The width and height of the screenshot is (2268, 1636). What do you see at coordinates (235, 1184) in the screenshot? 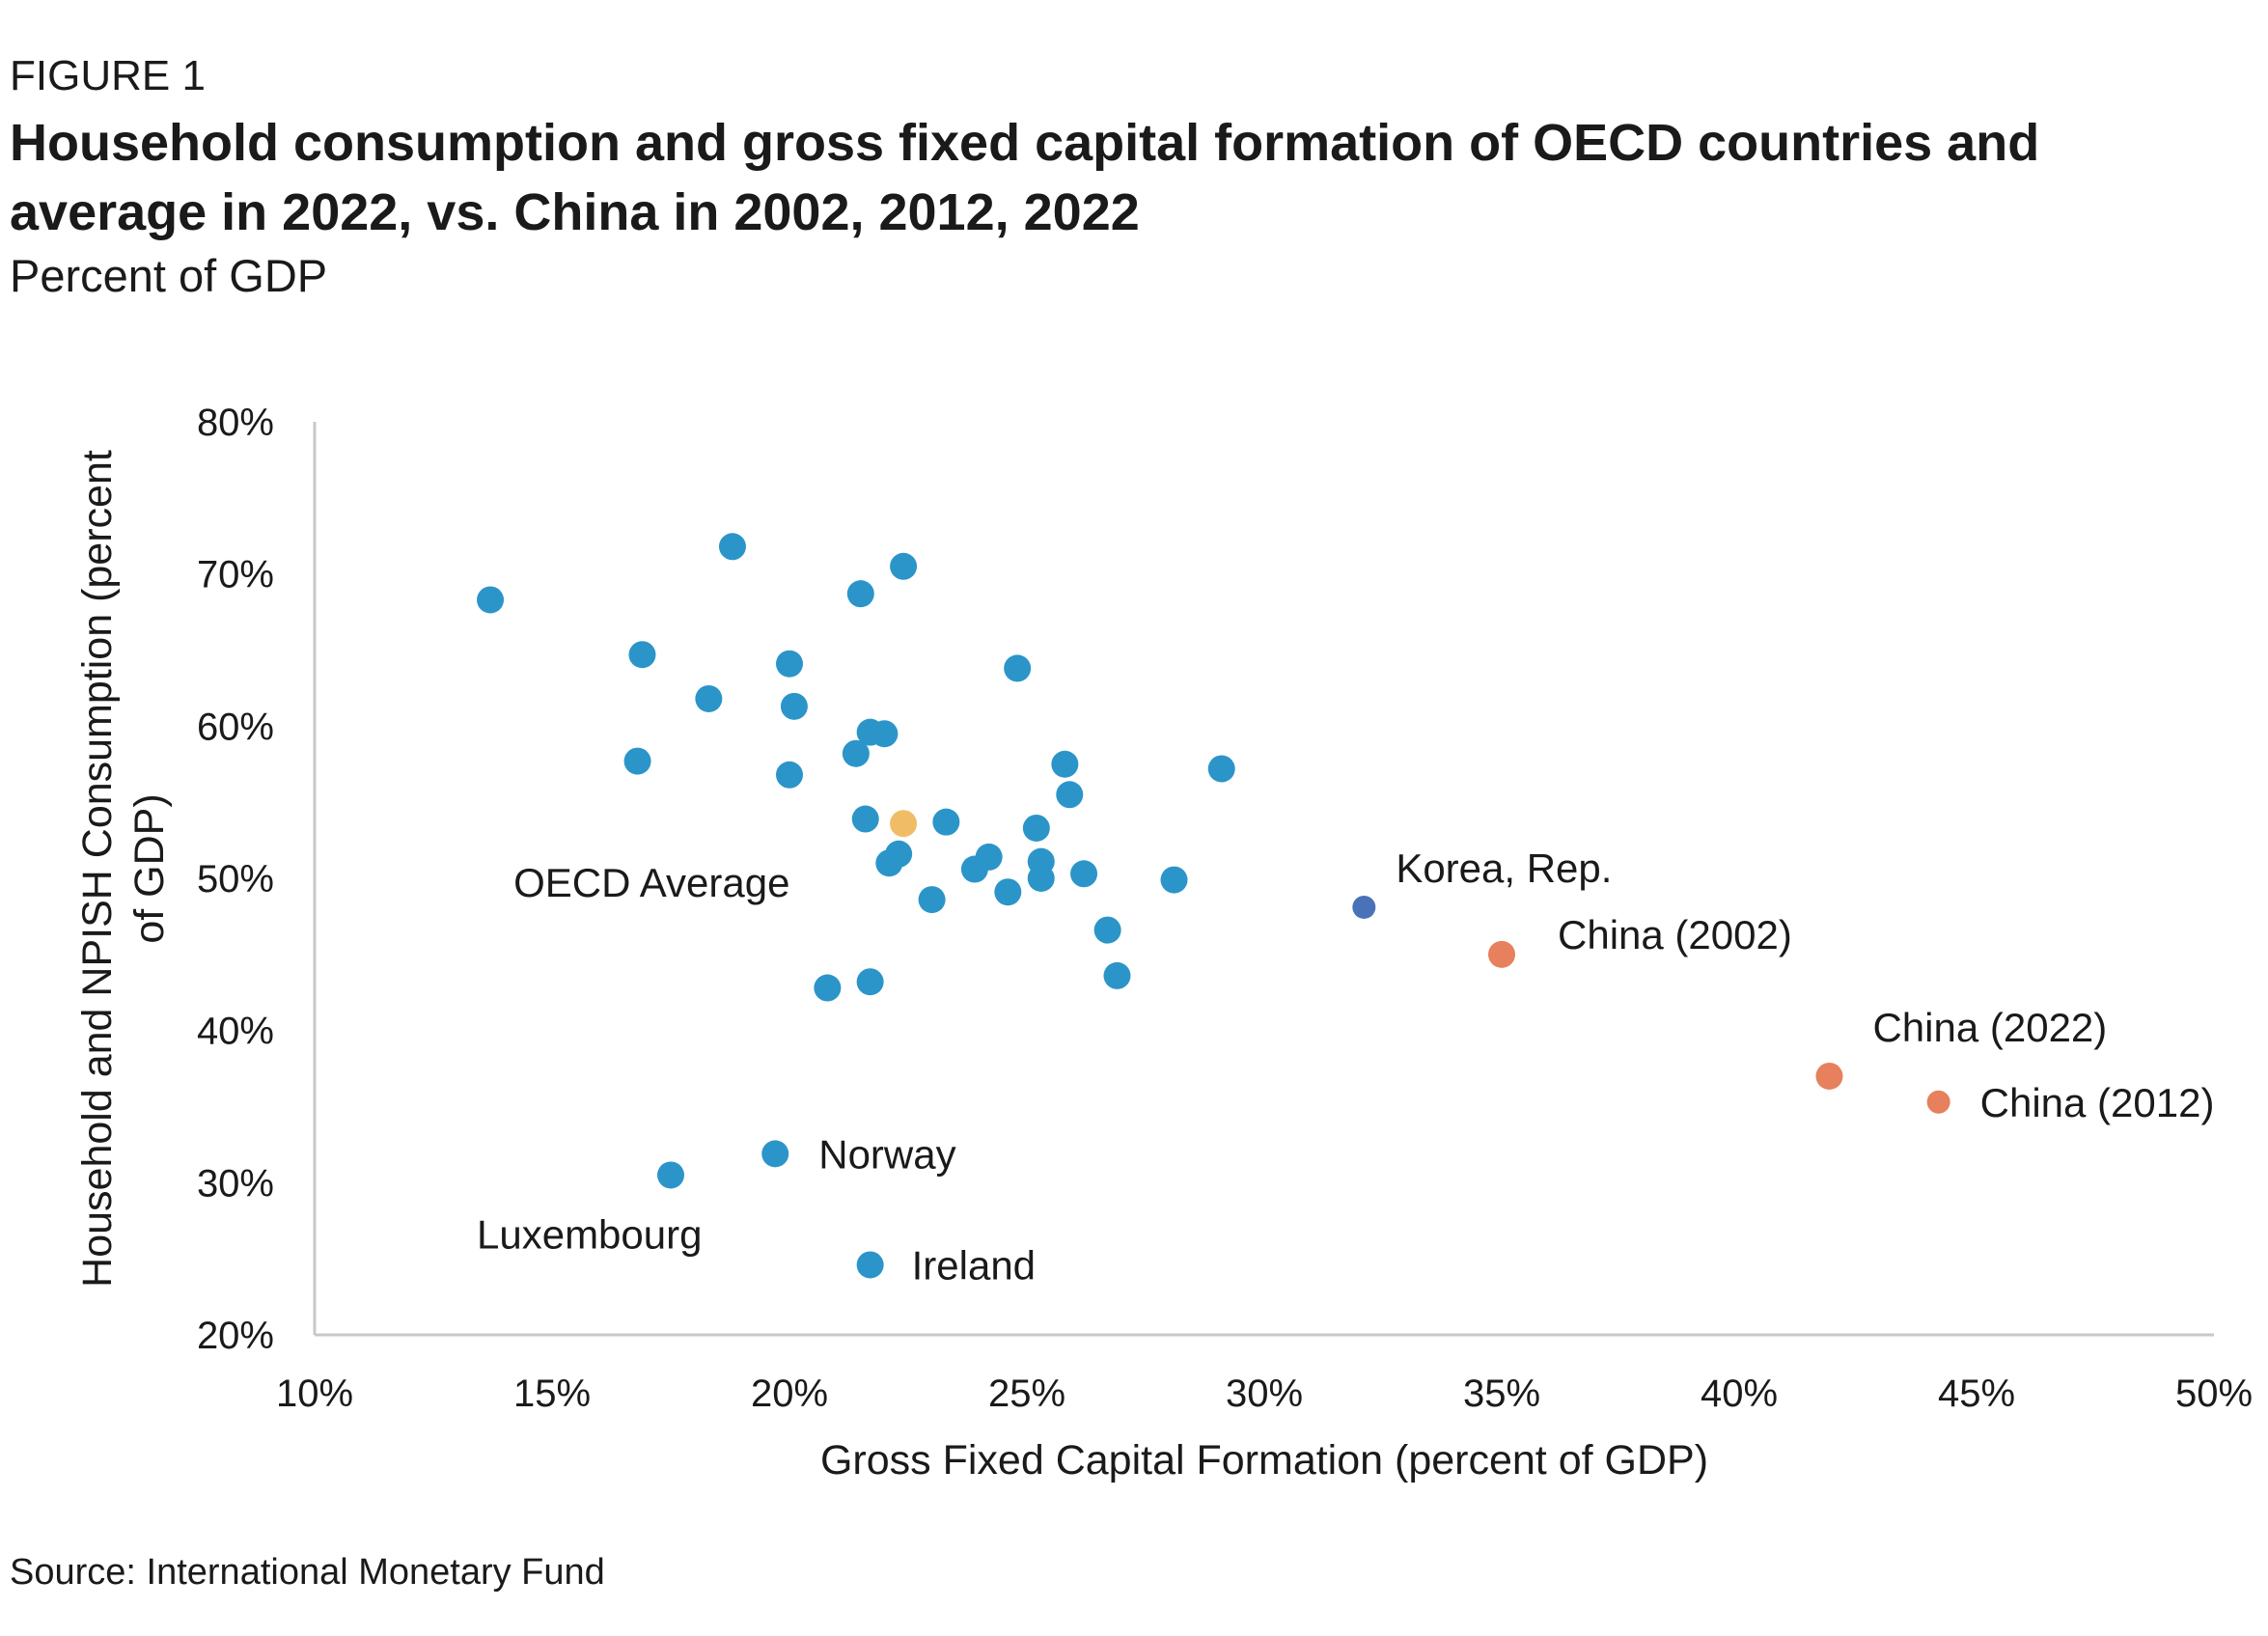
I see `y-tick-label: 30%` at bounding box center [235, 1184].